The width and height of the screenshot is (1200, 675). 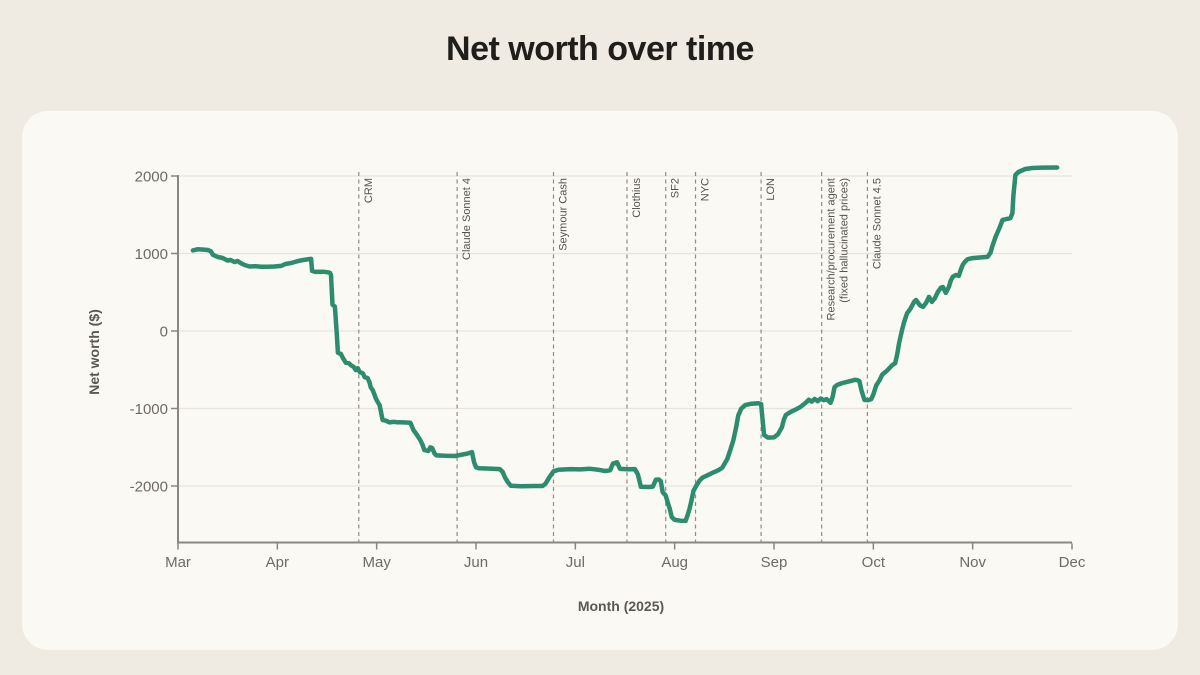 What do you see at coordinates (676, 188) in the screenshot?
I see `event-label: SF2` at bounding box center [676, 188].